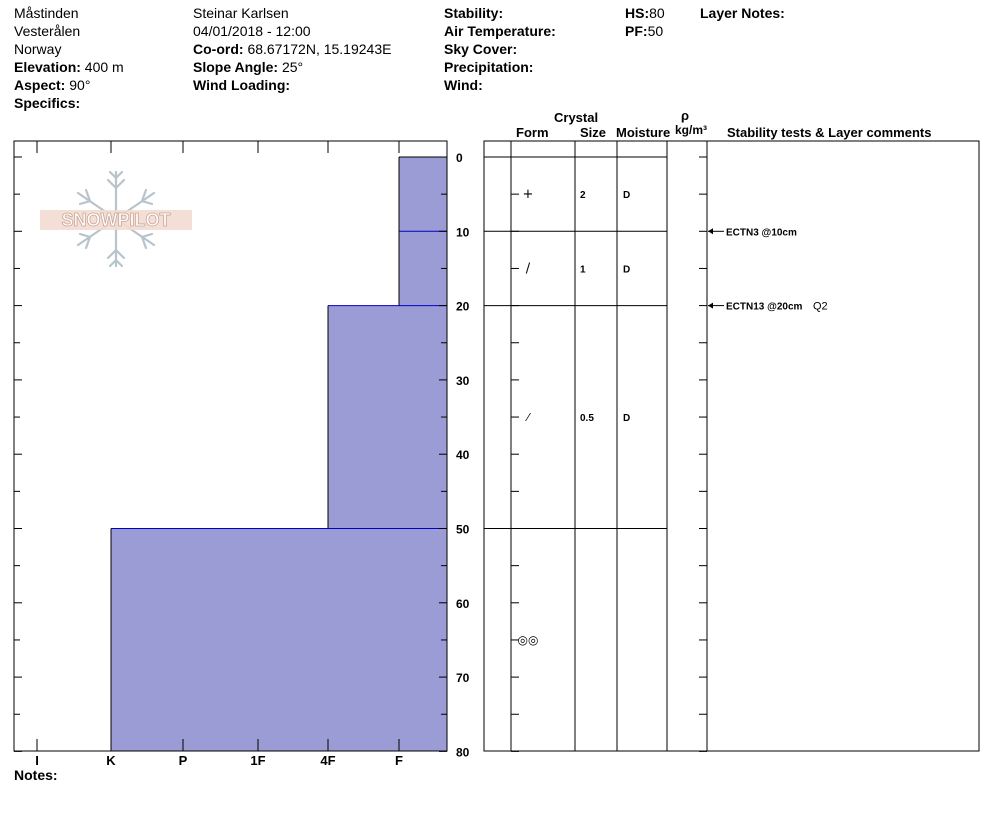  I want to click on depth-tick-label: 80, so click(463, 752).